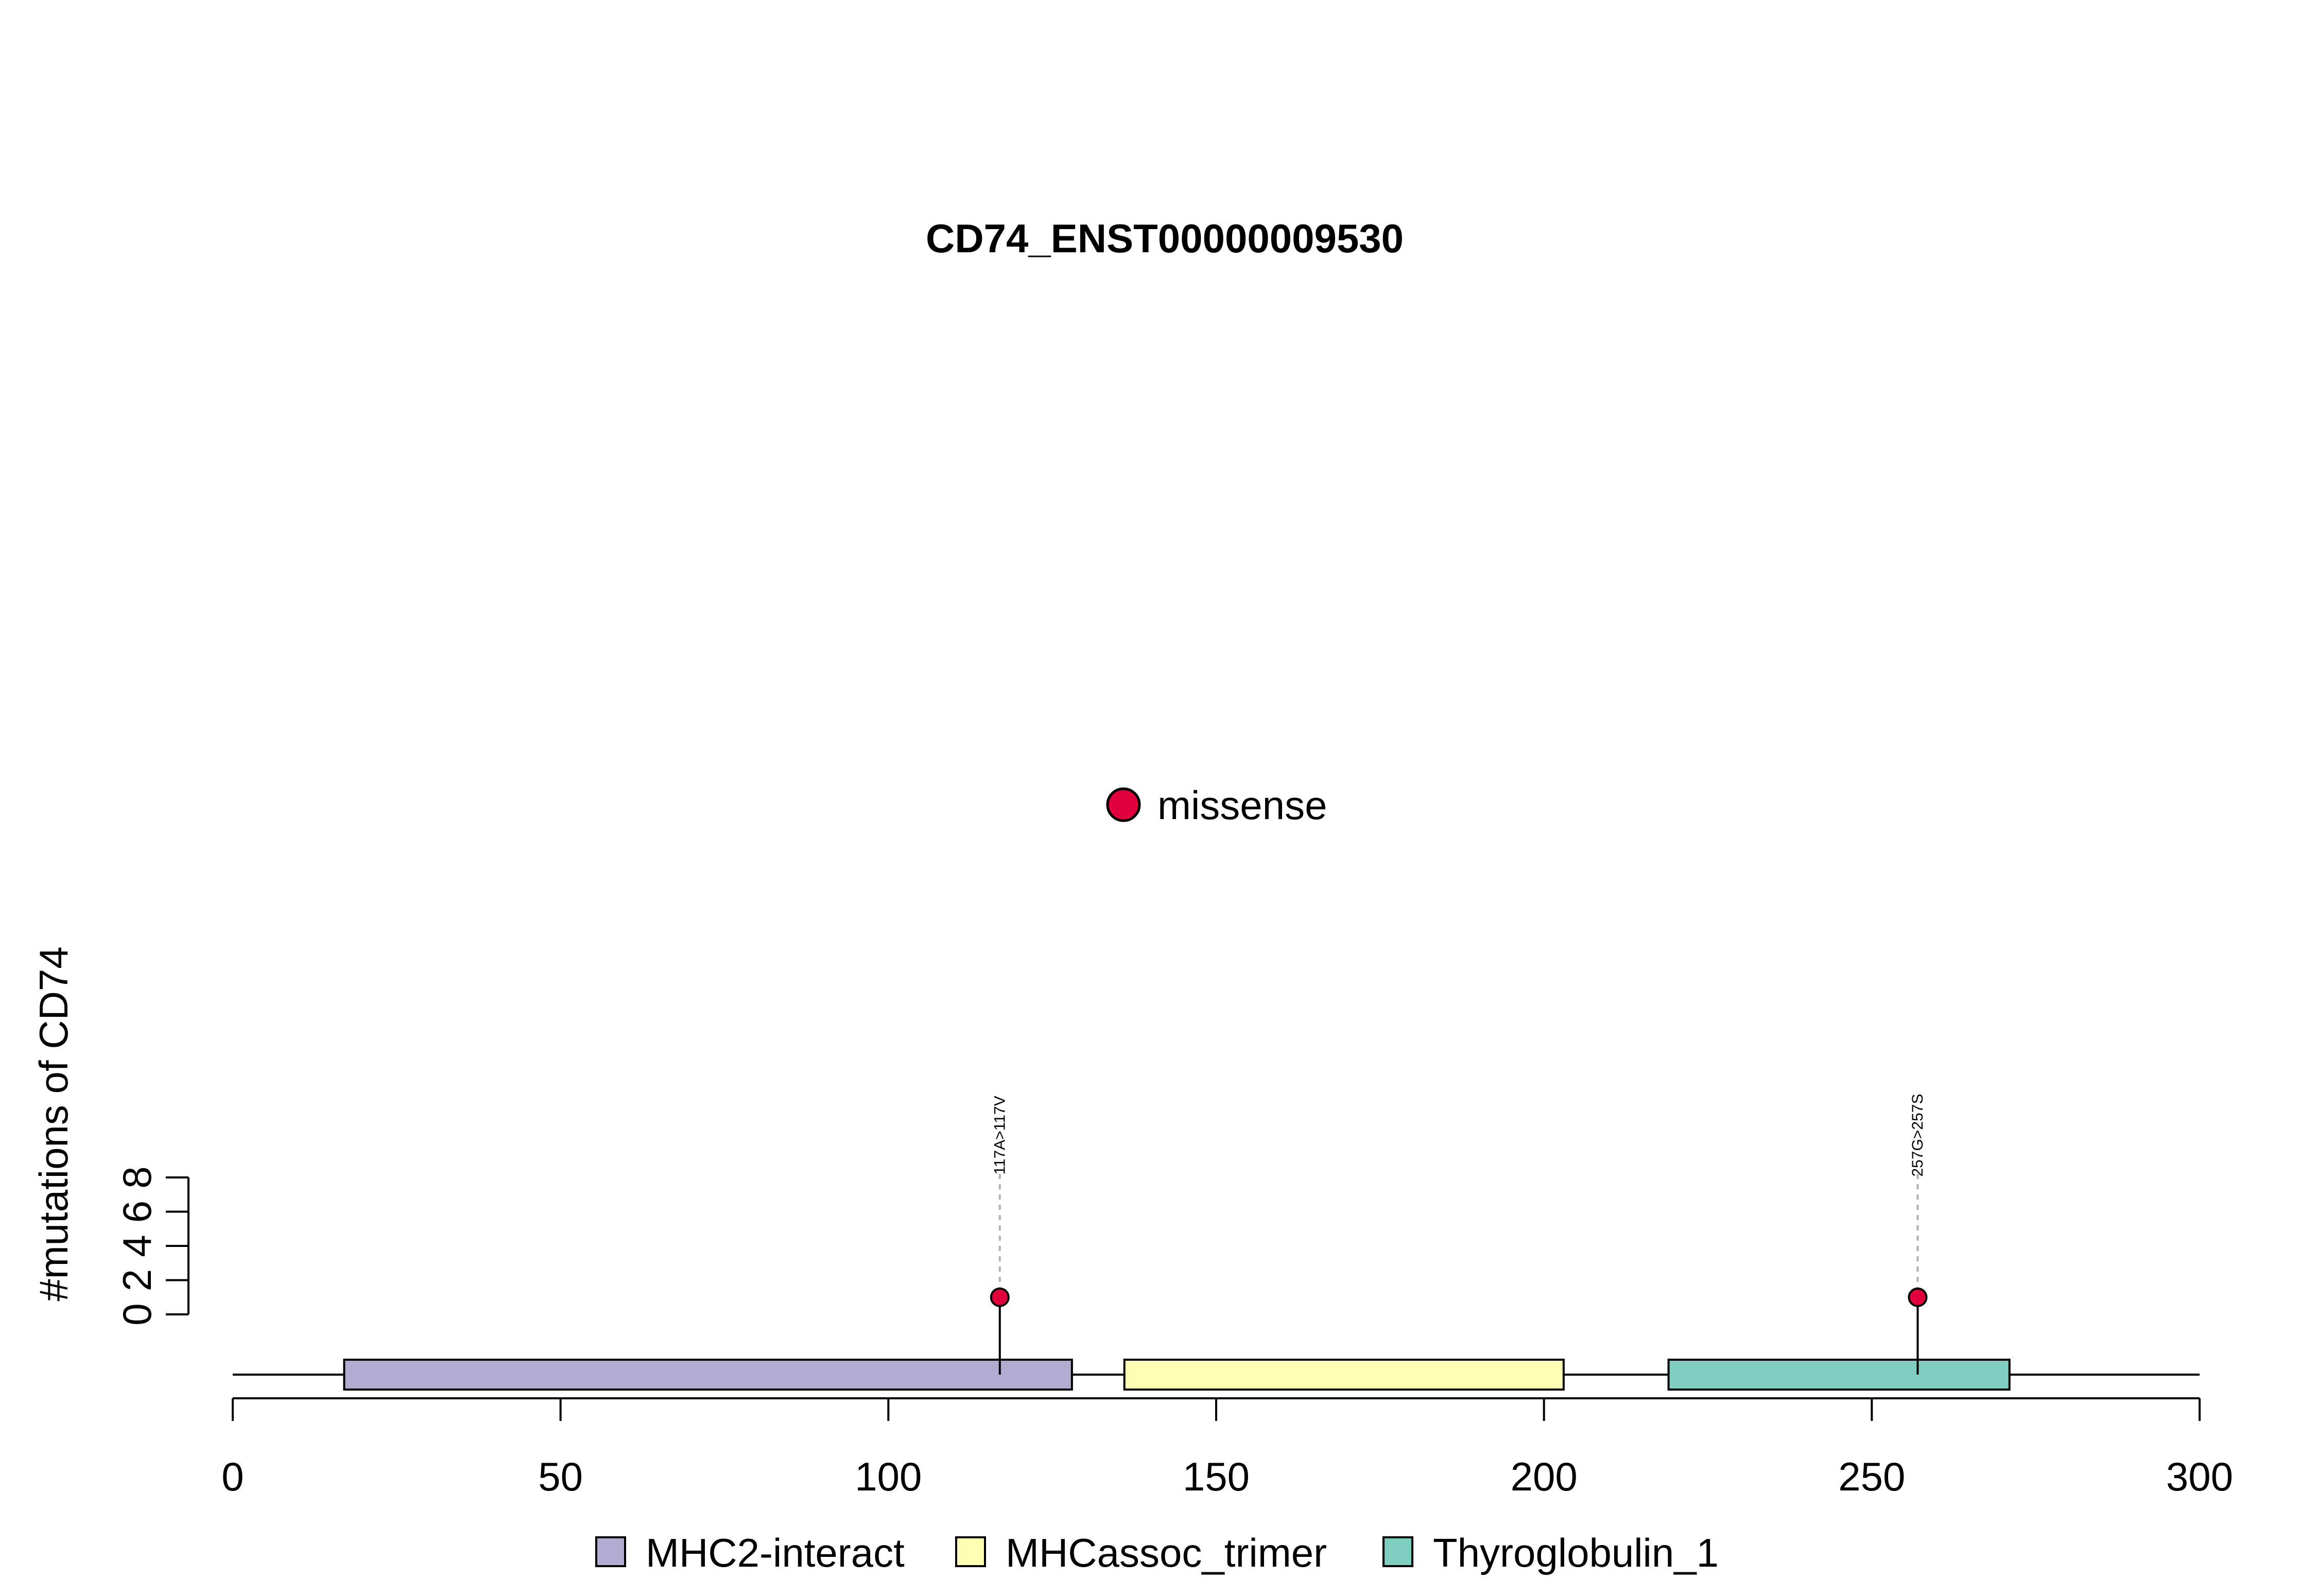  What do you see at coordinates (1227, 1448) in the screenshot?
I see `x-axis: 0 50 100 150 200 250 300` at bounding box center [1227, 1448].